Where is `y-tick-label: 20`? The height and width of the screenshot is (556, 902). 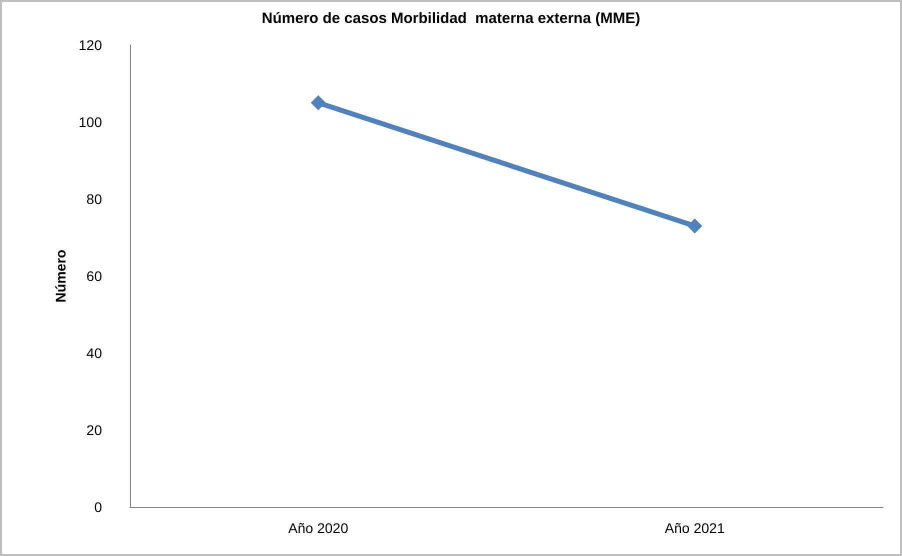 y-tick-label: 20 is located at coordinates (94, 430).